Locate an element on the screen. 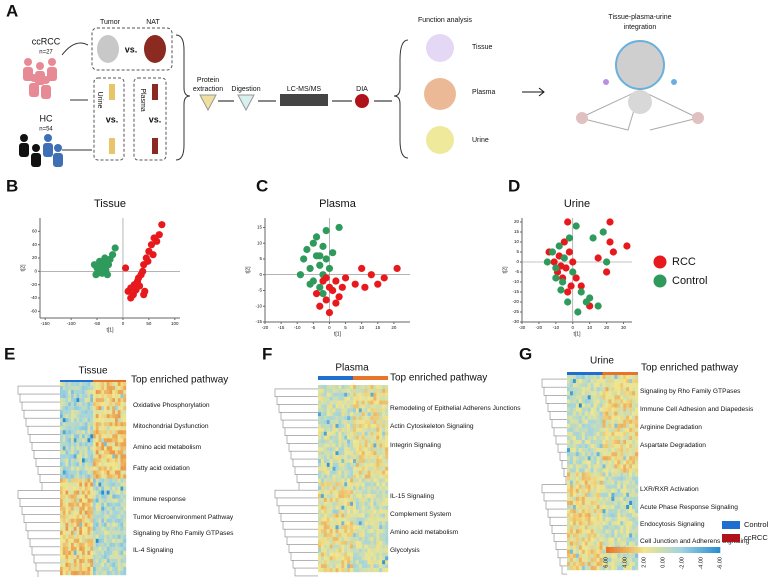  heatmap-subtitle: Top enriched pathway is located at coordinates (438, 378).